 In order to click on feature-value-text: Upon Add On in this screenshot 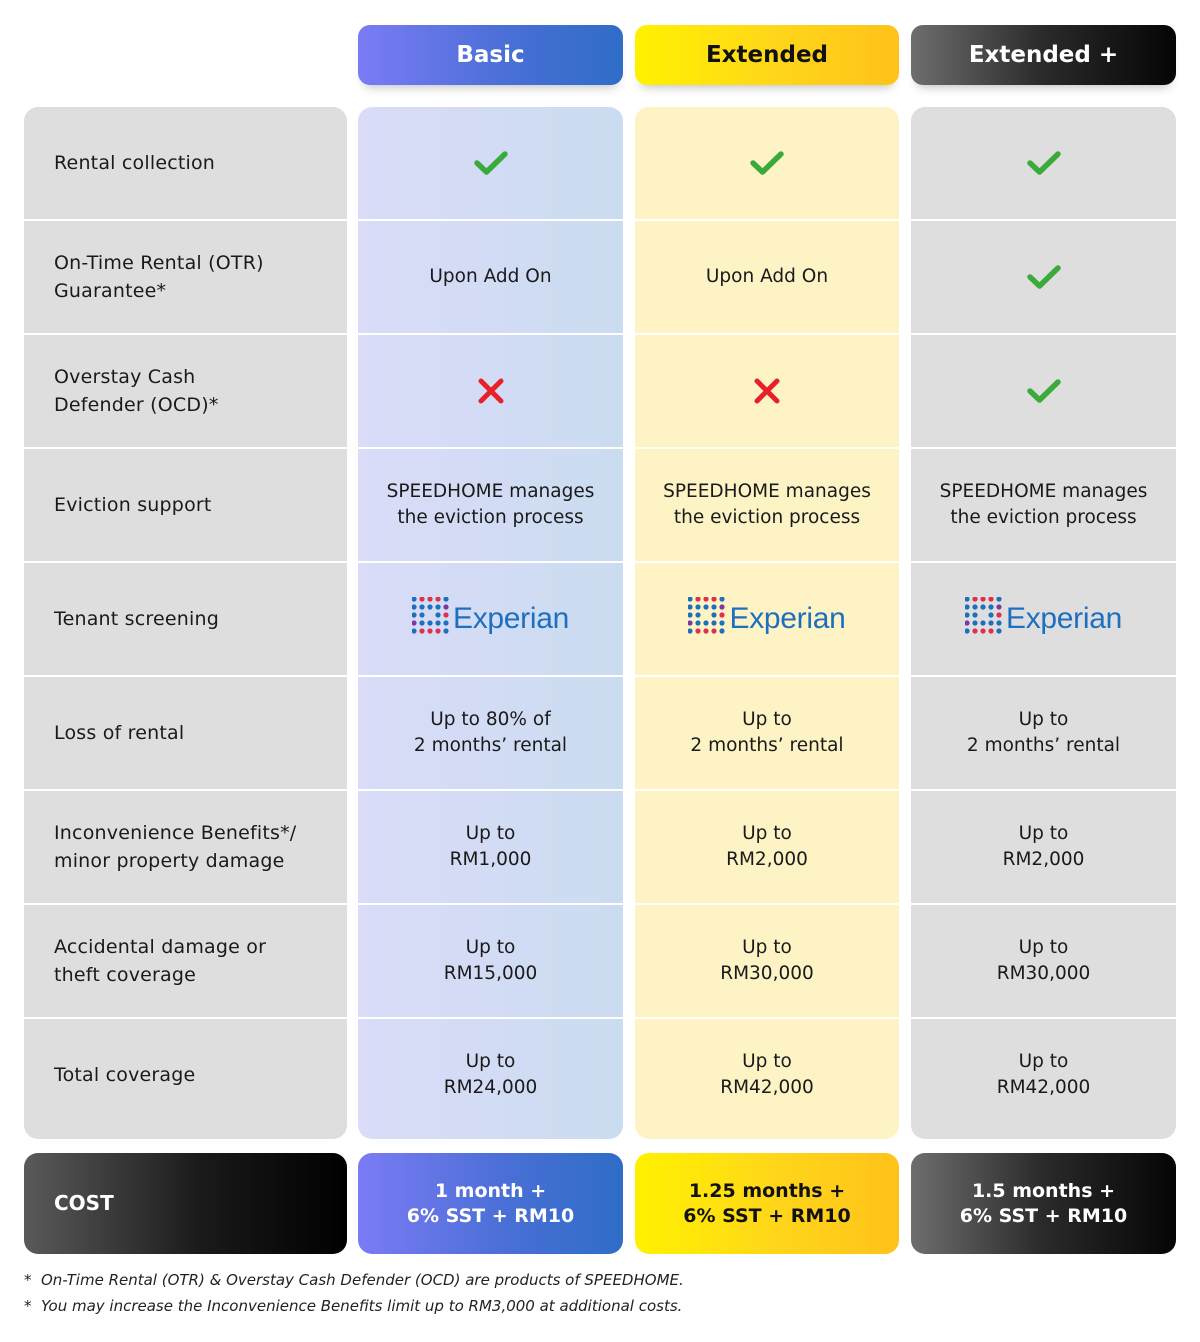, I will do `click(490, 276)`.